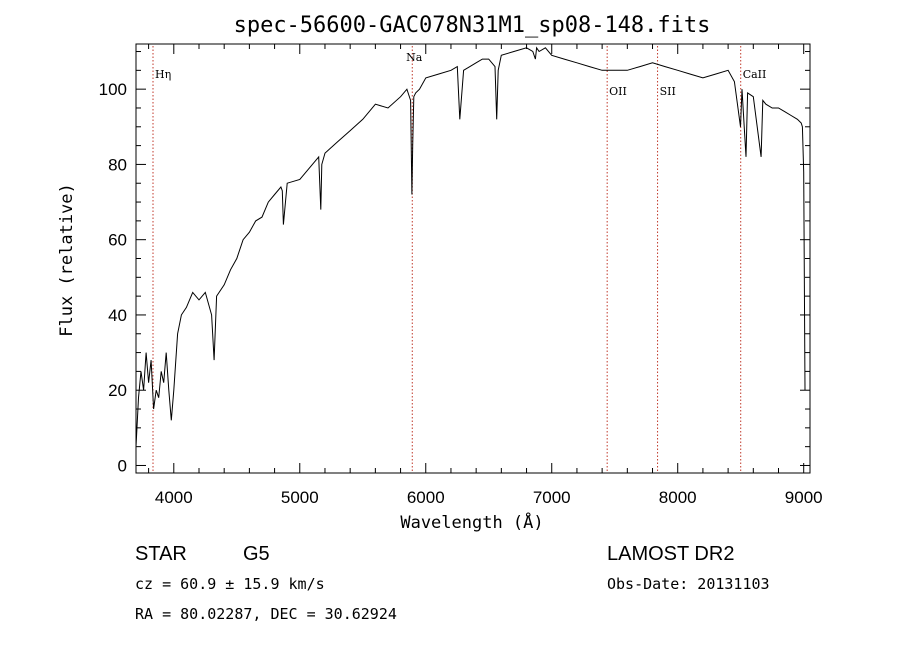 This screenshot has width=900, height=649. Describe the element at coordinates (117, 390) in the screenshot. I see `y-tick-label: 20` at that location.